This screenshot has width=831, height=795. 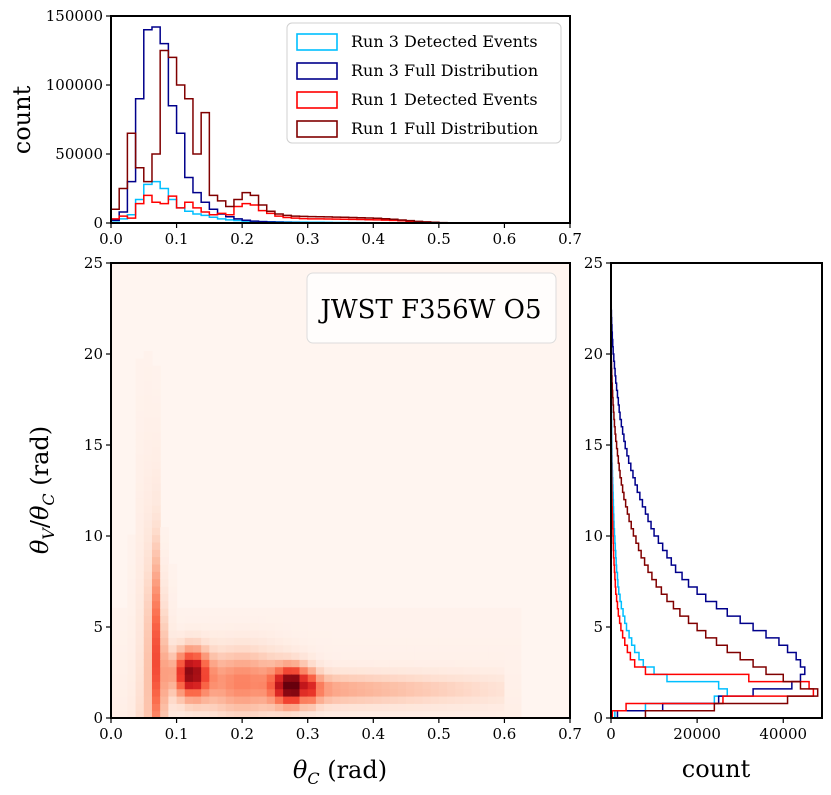 What do you see at coordinates (242, 734) in the screenshot?
I see `main-xtick-label: 0.2` at bounding box center [242, 734].